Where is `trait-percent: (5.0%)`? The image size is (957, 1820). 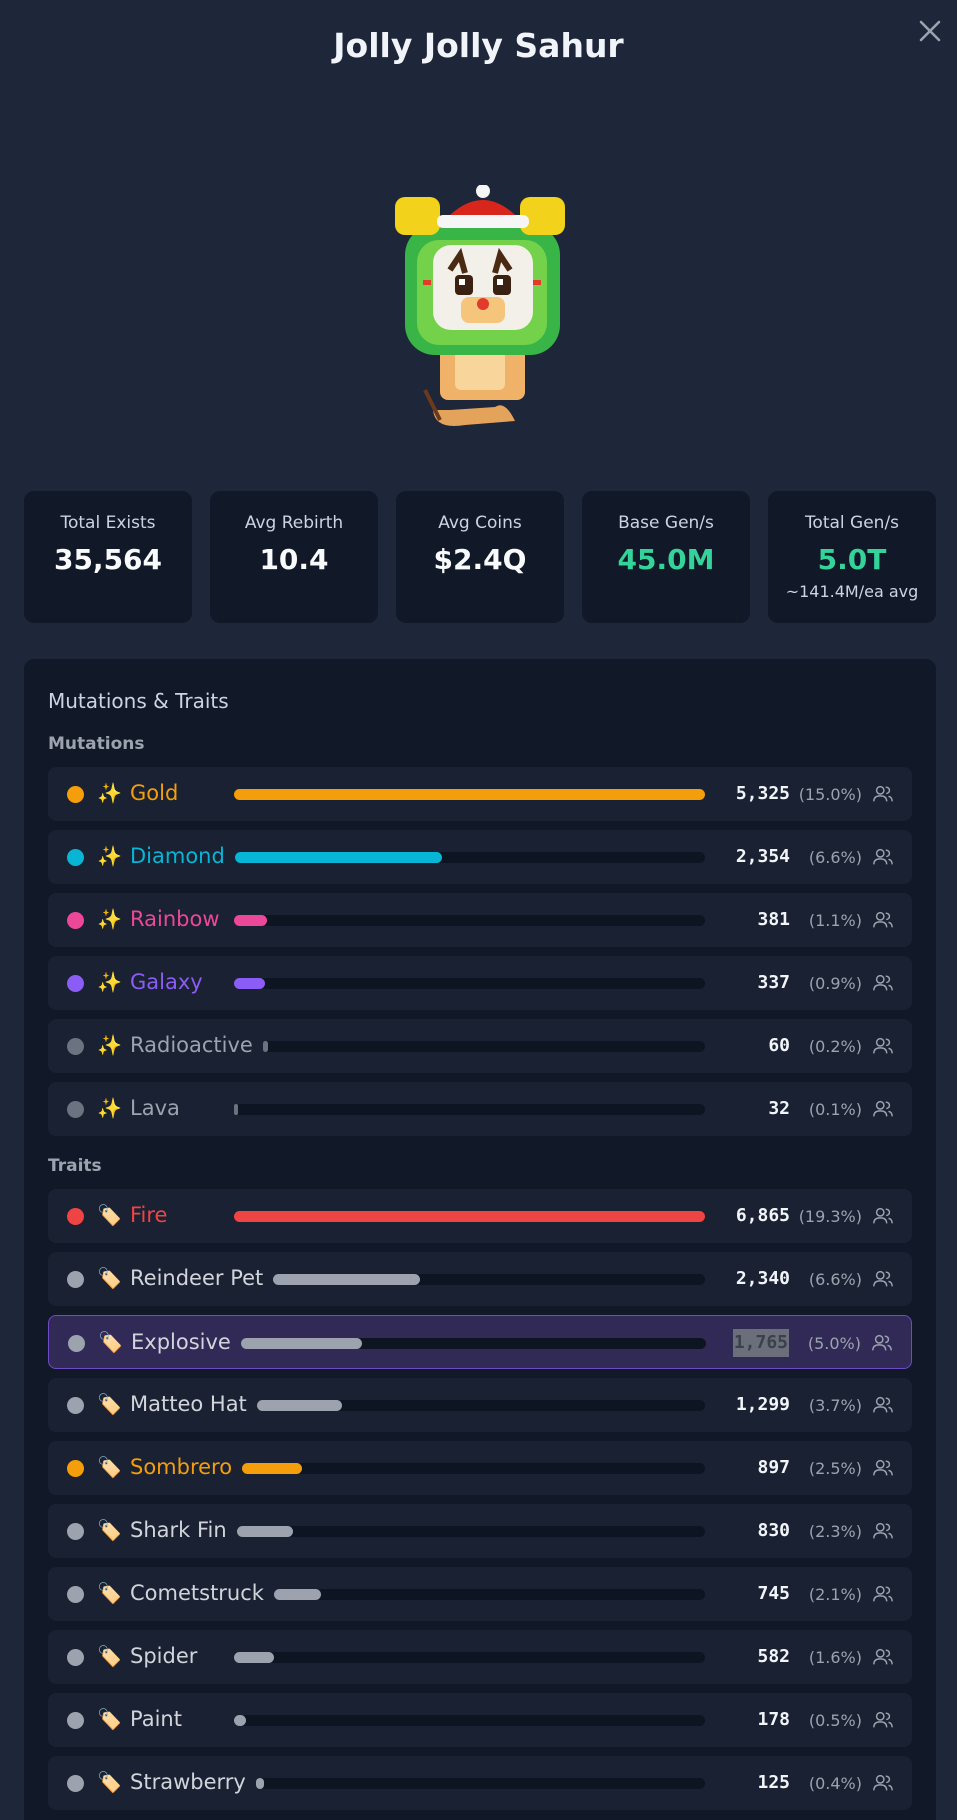 trait-percent: (5.0%) is located at coordinates (834, 1343).